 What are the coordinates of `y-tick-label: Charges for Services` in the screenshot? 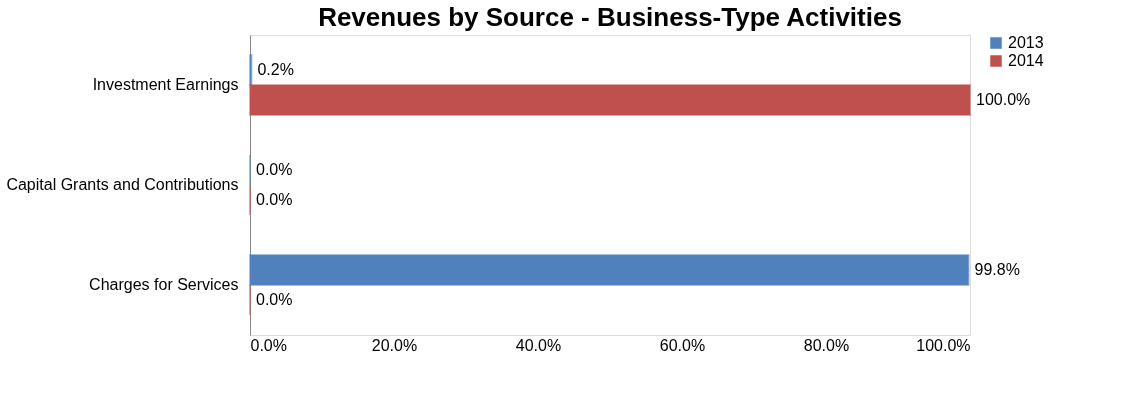 It's located at (164, 284).